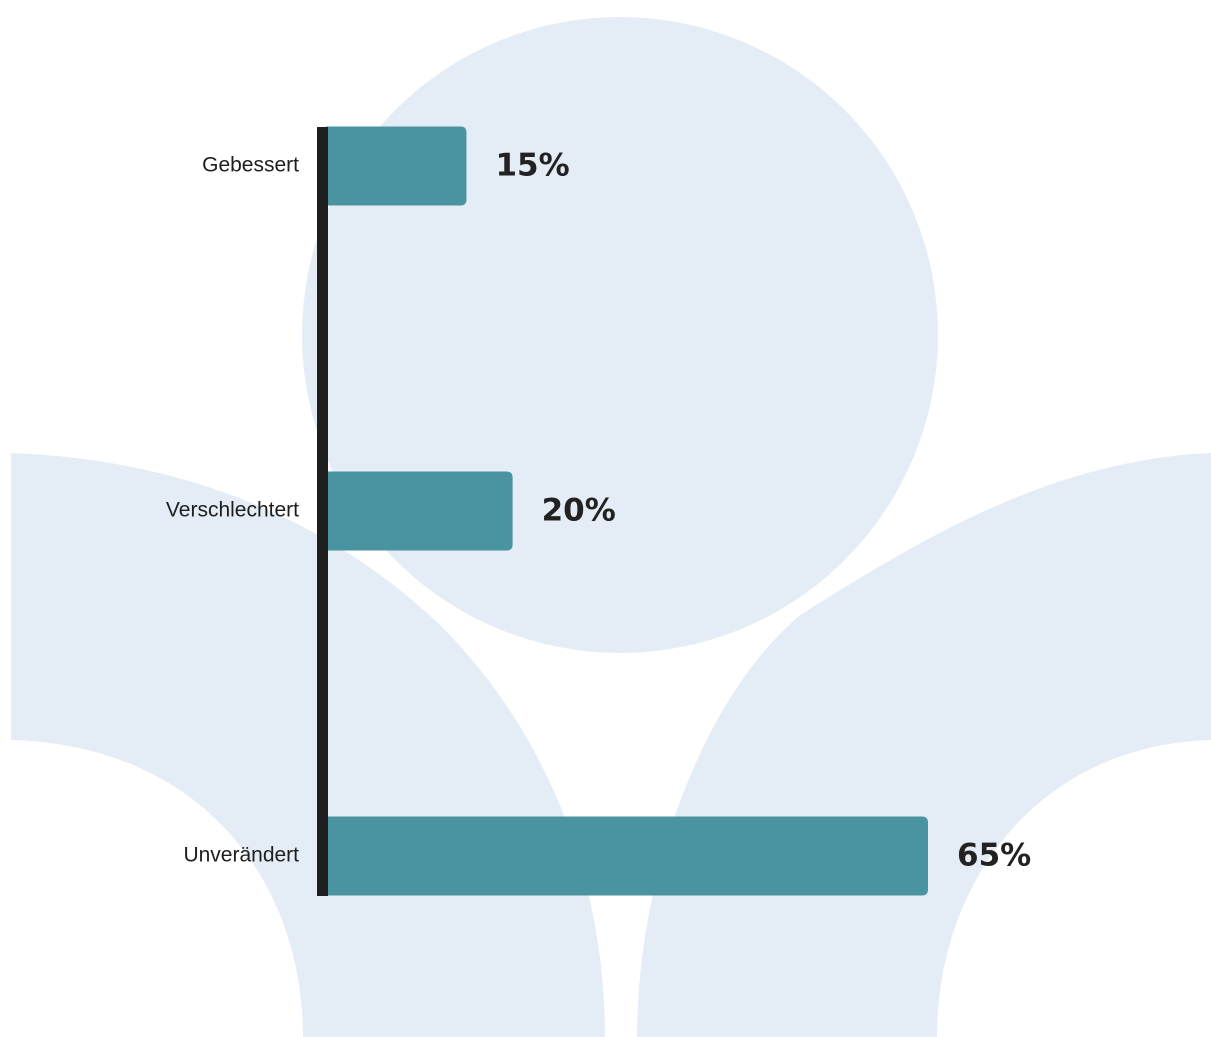 The height and width of the screenshot is (1037, 1211). What do you see at coordinates (241, 855) in the screenshot?
I see `category-label-unver-ndert: Unverändert` at bounding box center [241, 855].